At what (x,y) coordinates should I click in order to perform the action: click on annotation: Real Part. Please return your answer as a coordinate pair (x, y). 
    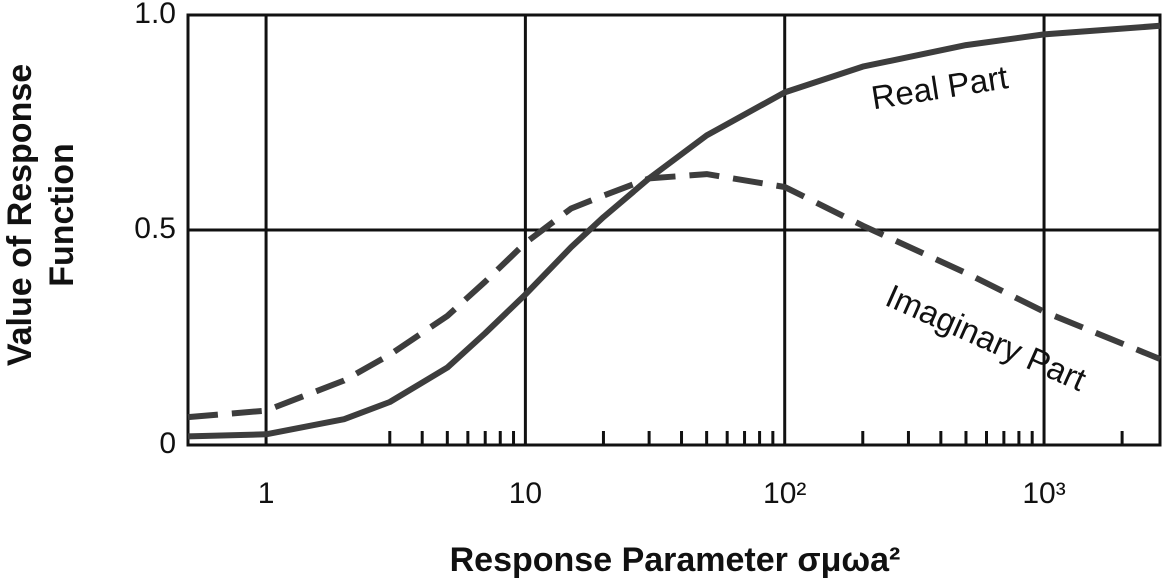
    Looking at the image, I should click on (940, 87).